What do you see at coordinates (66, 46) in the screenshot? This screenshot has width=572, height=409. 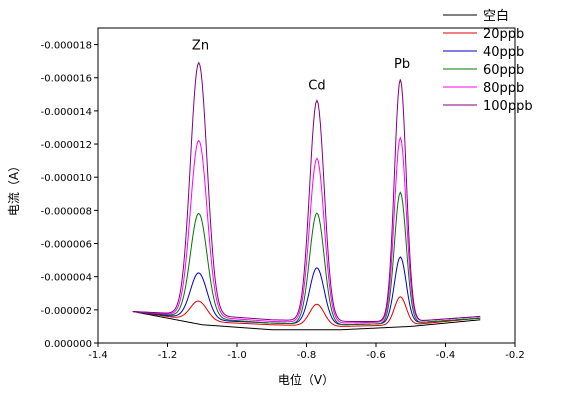 I see `y-tick-label: -0.000018` at bounding box center [66, 46].